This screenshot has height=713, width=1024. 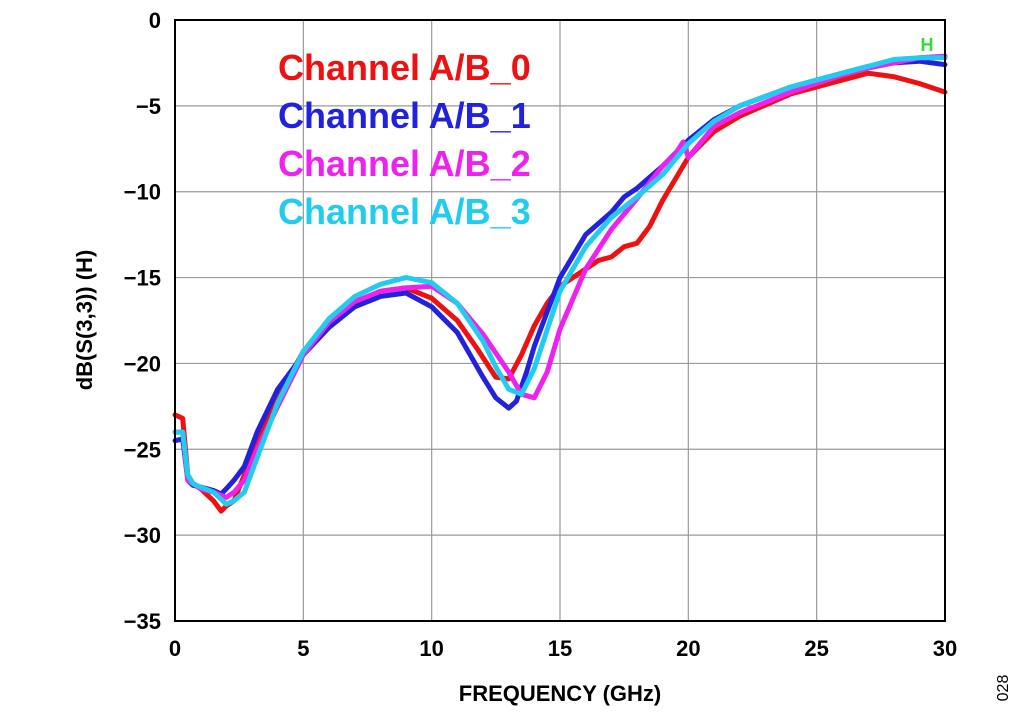 What do you see at coordinates (927, 45) in the screenshot?
I see `marker-label-h: H` at bounding box center [927, 45].